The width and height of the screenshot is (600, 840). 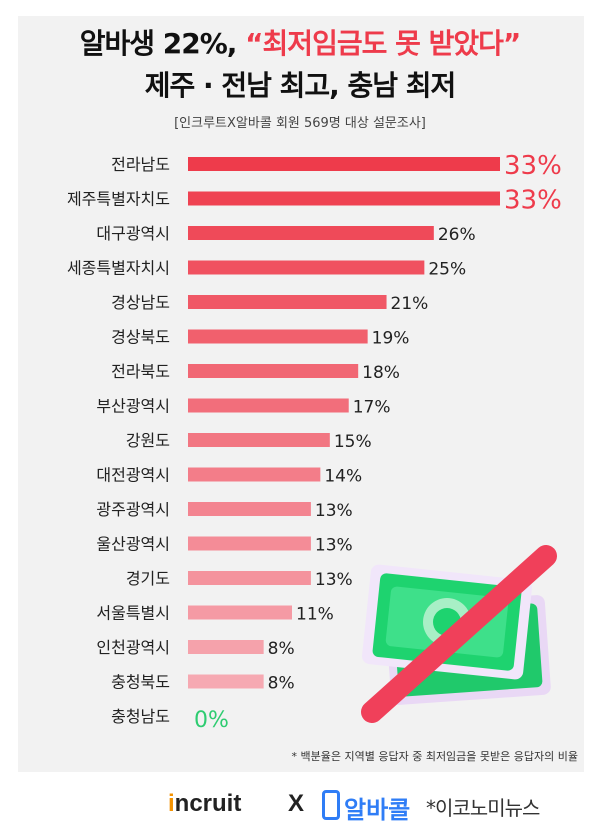 What do you see at coordinates (434, 756) in the screenshot?
I see `footnote: * 백분율은 지역별 응답자 중 최저임금을 못받은 응답자의 비율` at bounding box center [434, 756].